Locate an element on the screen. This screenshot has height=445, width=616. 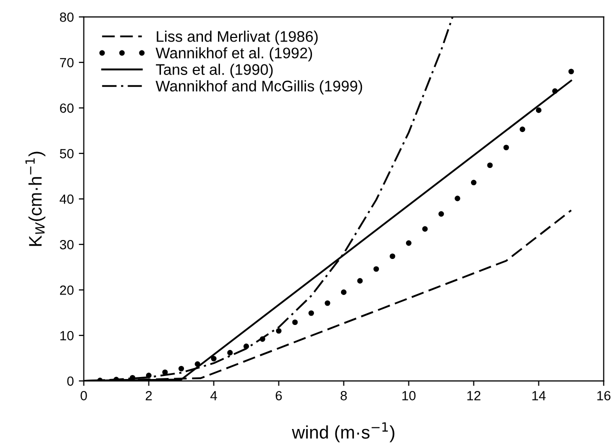
x-tick-label: 2 is located at coordinates (149, 395).